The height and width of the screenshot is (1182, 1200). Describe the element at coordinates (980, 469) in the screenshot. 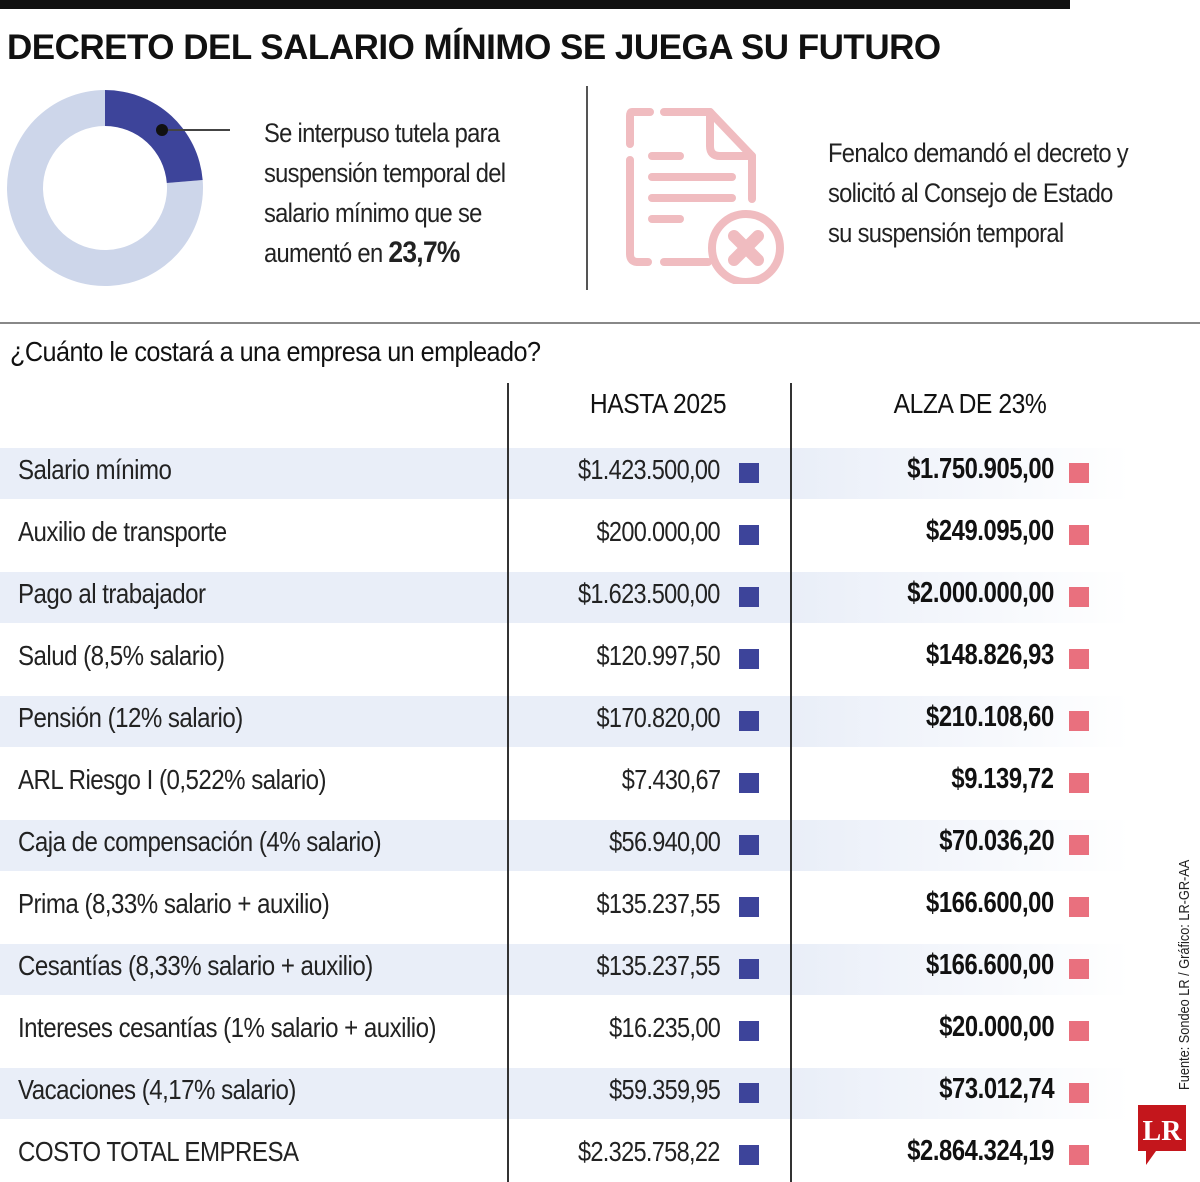

I see `value-alza: $1.750.905,00` at that location.